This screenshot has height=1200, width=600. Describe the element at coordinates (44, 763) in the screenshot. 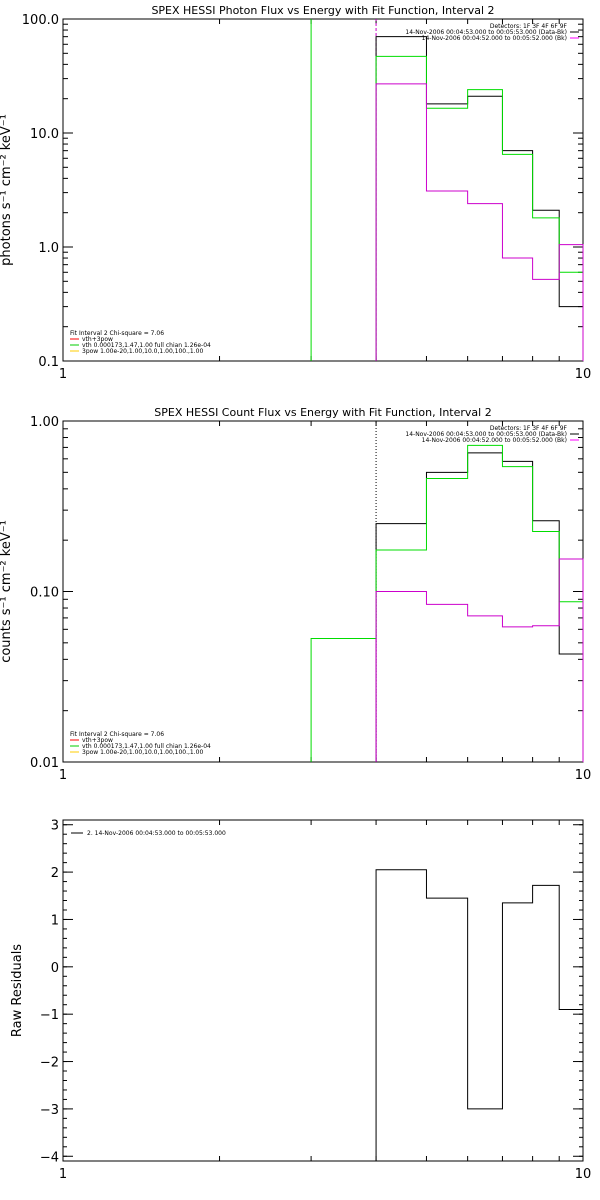

I see `y-tick-label-1-0: 0.01` at that location.